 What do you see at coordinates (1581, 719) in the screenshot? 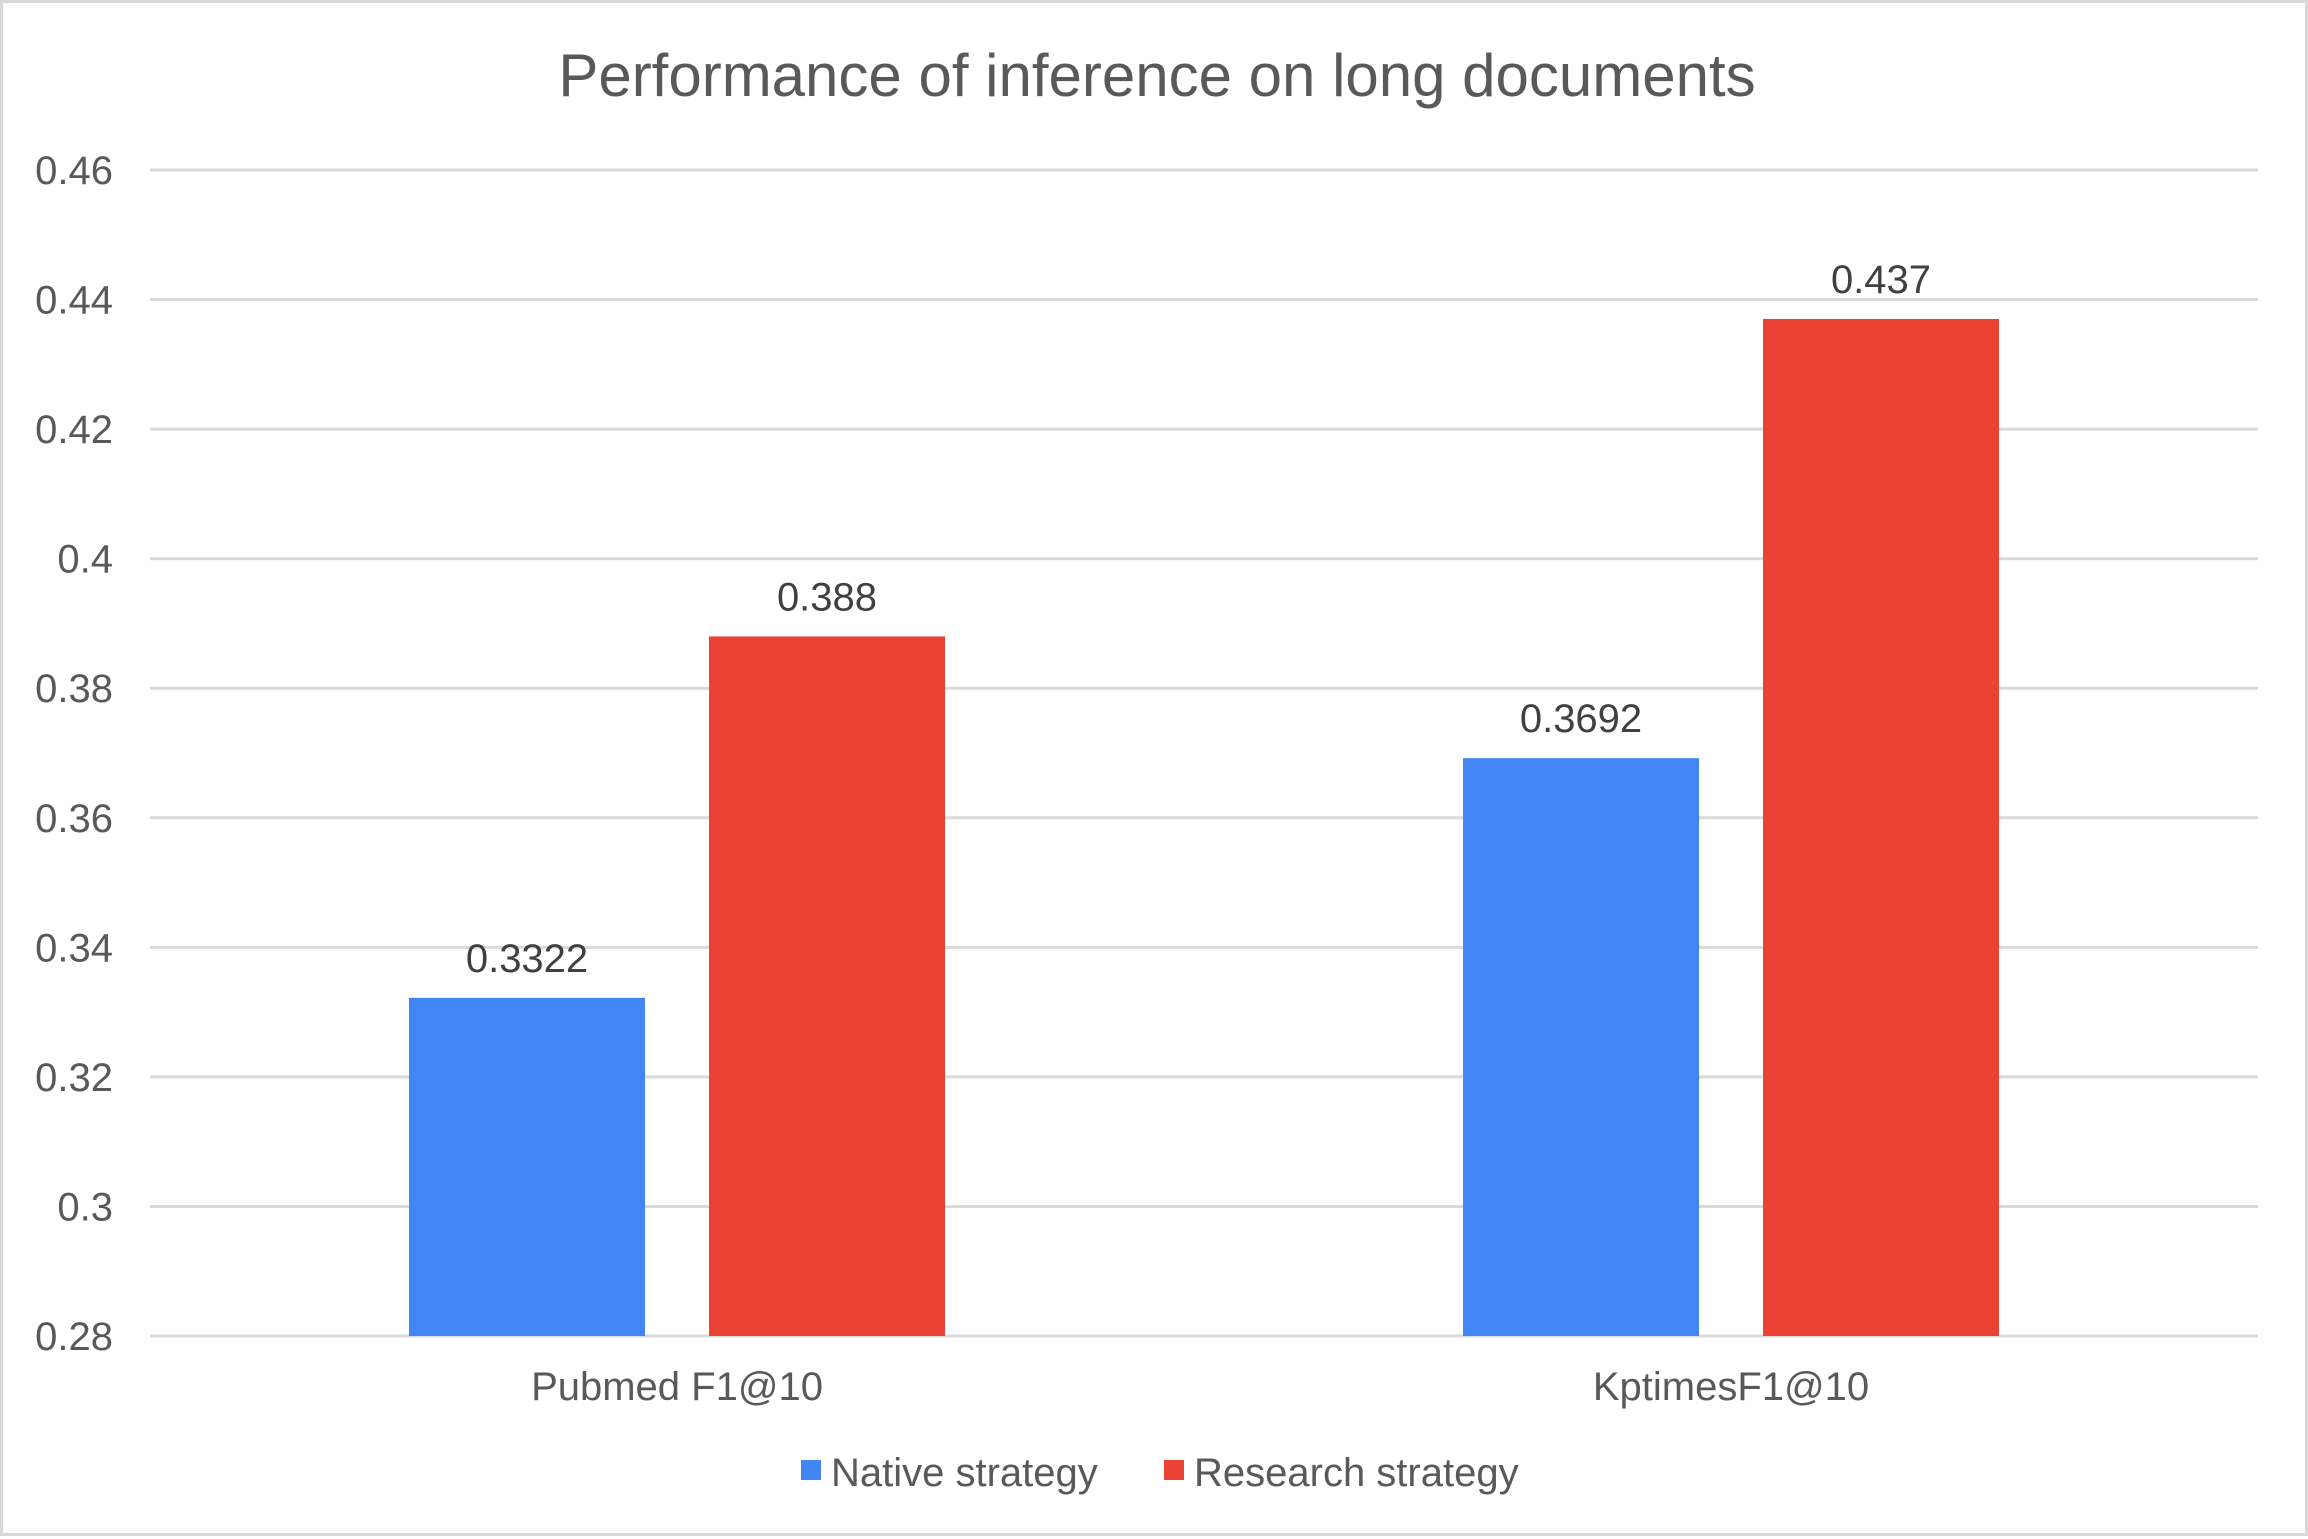
I see `data-label: 0.3692` at bounding box center [1581, 719].